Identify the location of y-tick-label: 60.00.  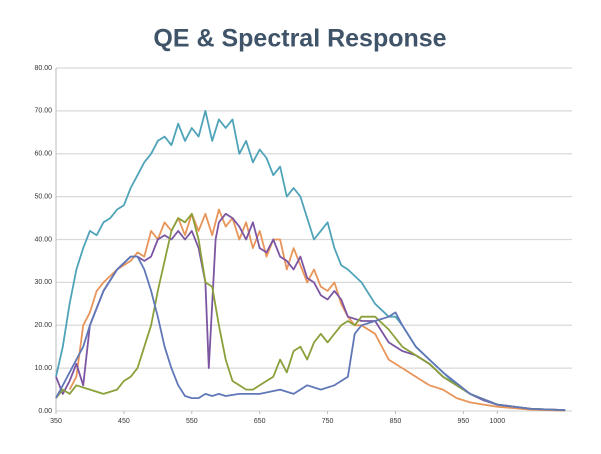
(43, 154).